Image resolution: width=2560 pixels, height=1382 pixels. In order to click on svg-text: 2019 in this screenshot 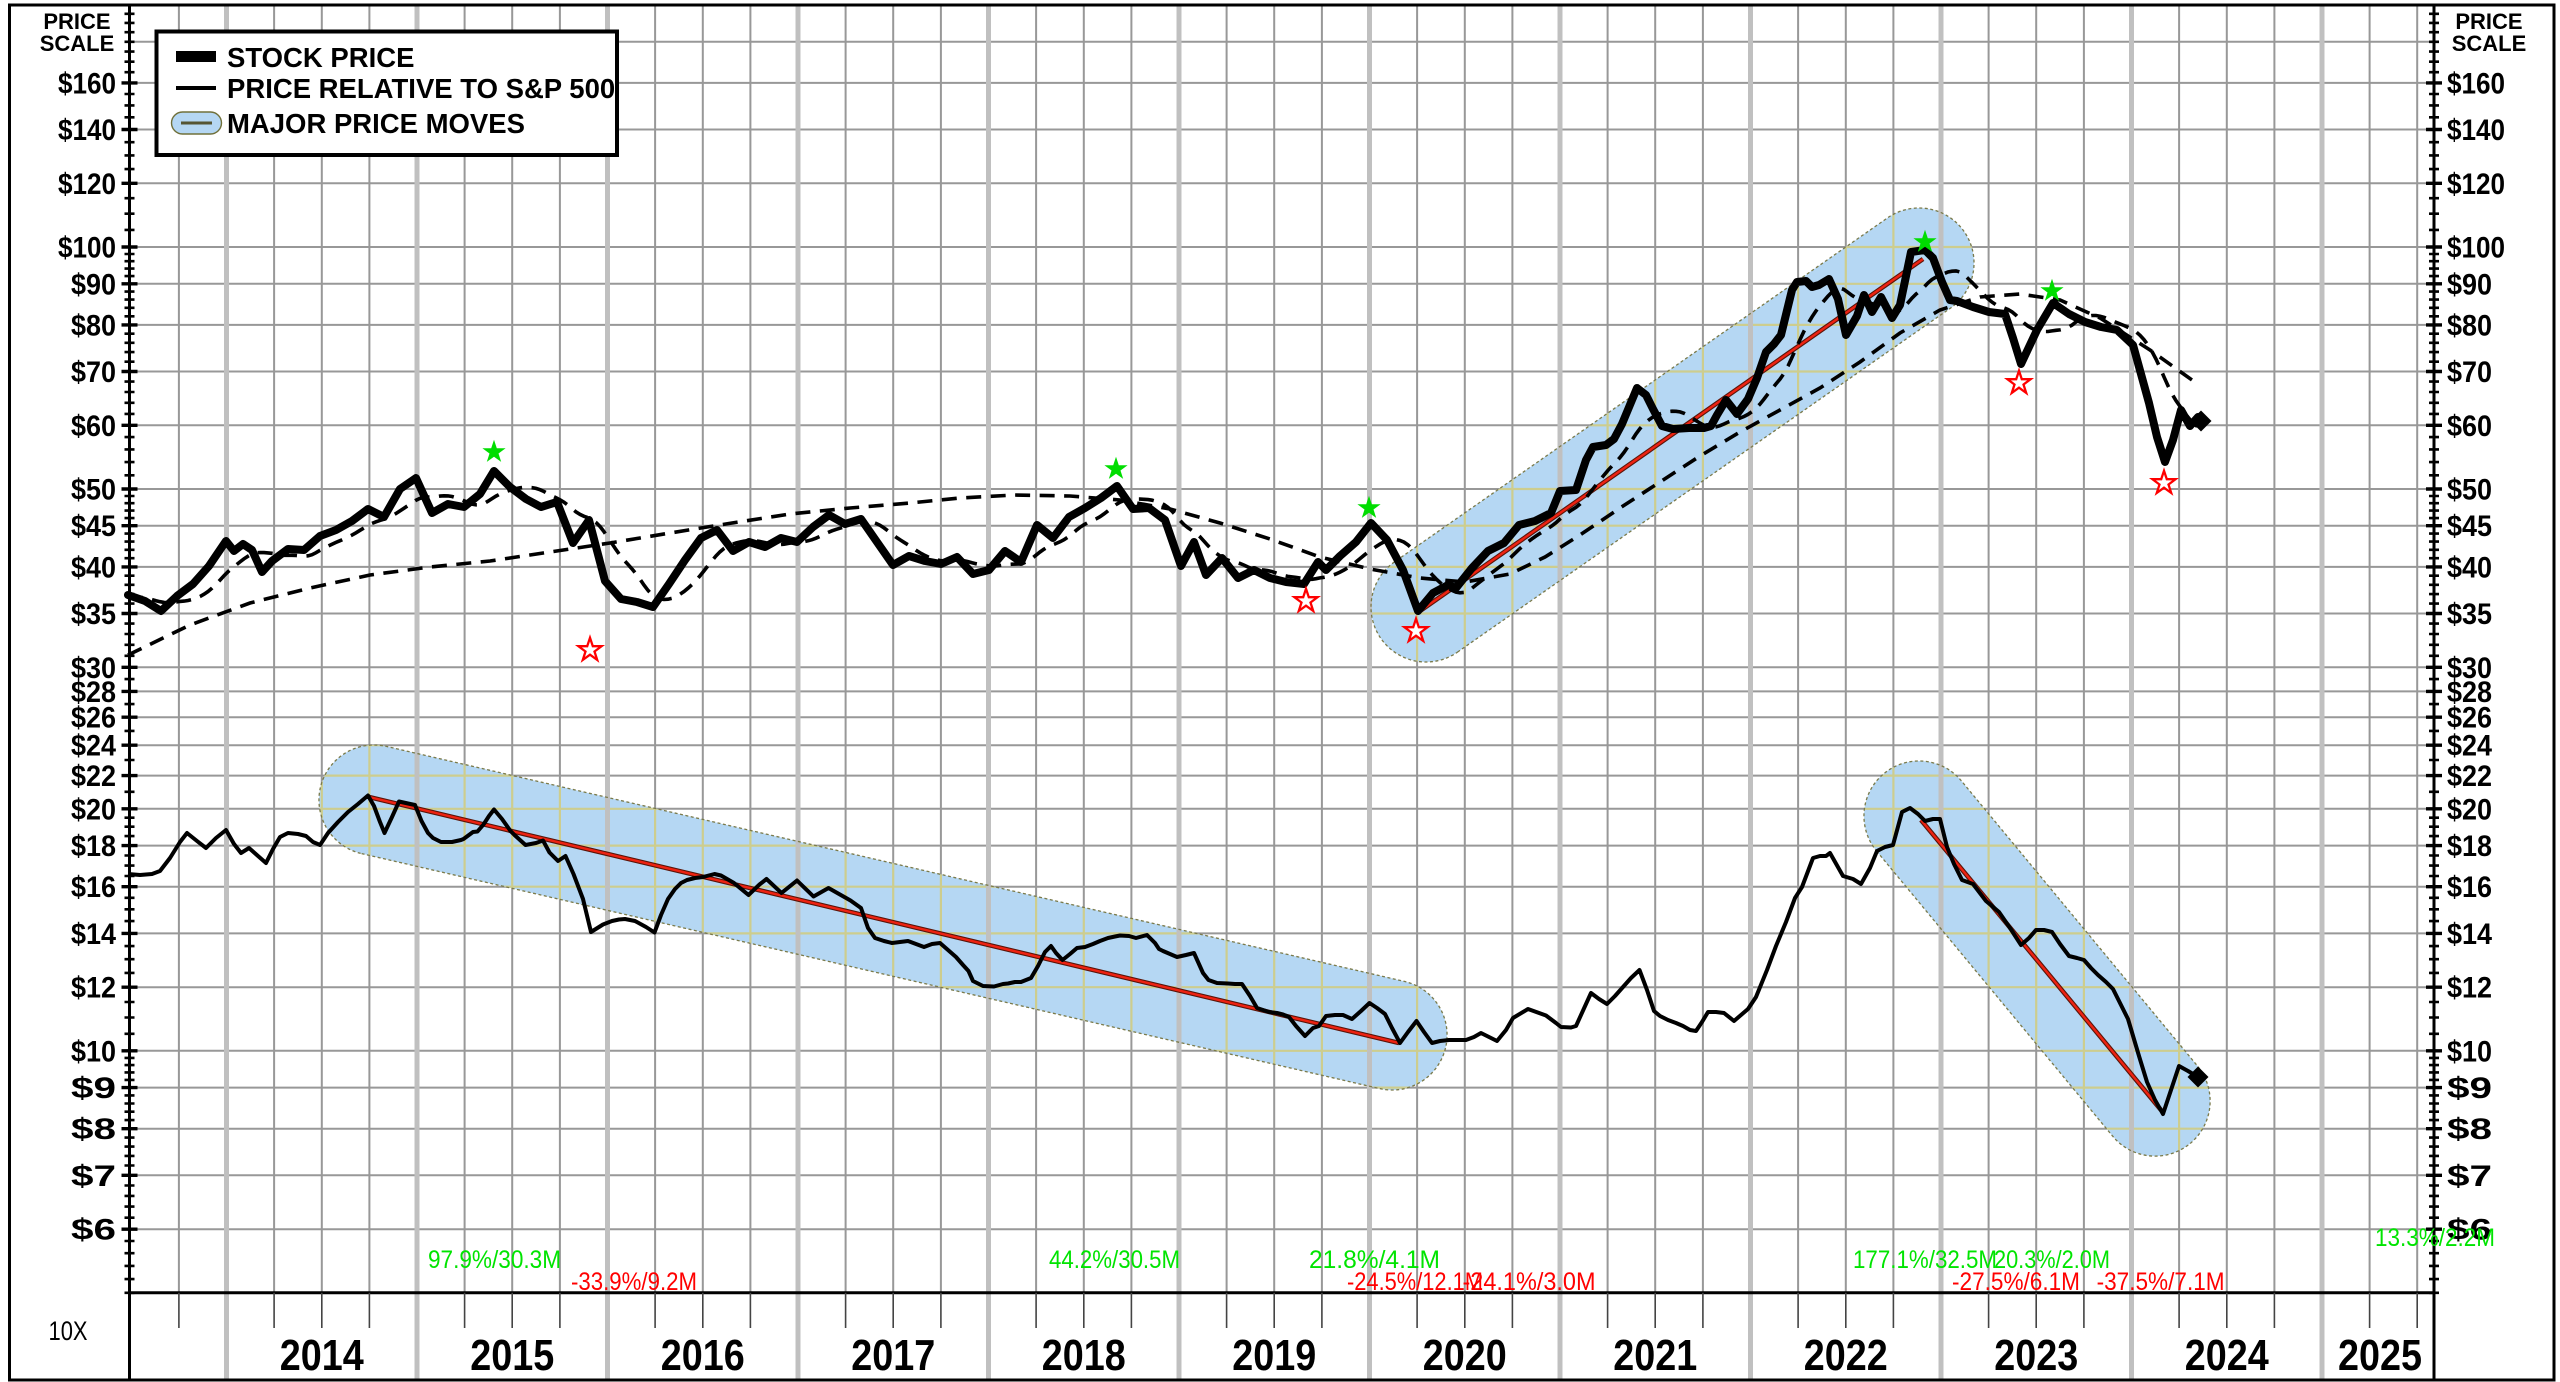, I will do `click(1274, 1355)`.